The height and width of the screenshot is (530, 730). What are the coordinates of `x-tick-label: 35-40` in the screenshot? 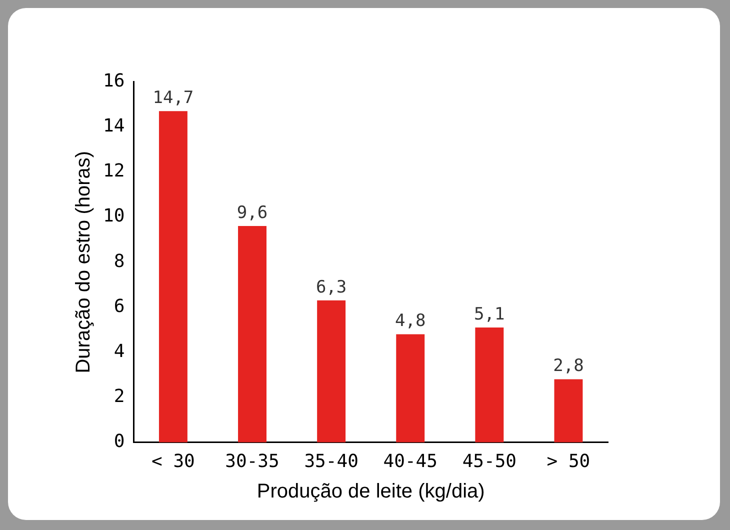 It's located at (331, 461).